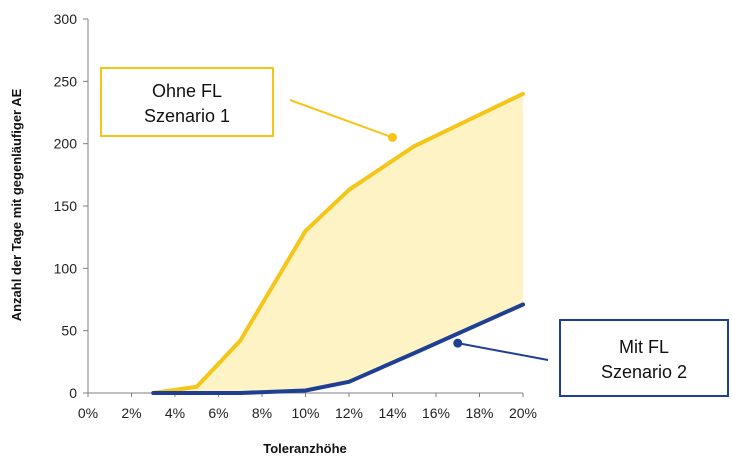 This screenshot has width=732, height=458. I want to click on x-tick-label: 2%, so click(131, 413).